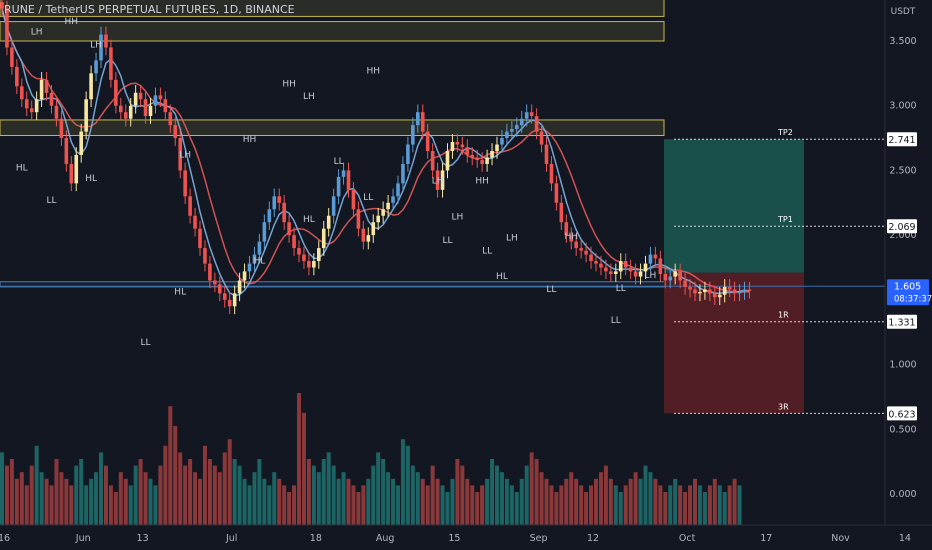 This screenshot has height=550, width=932. I want to click on time-tick-label: Jun, so click(83, 538).